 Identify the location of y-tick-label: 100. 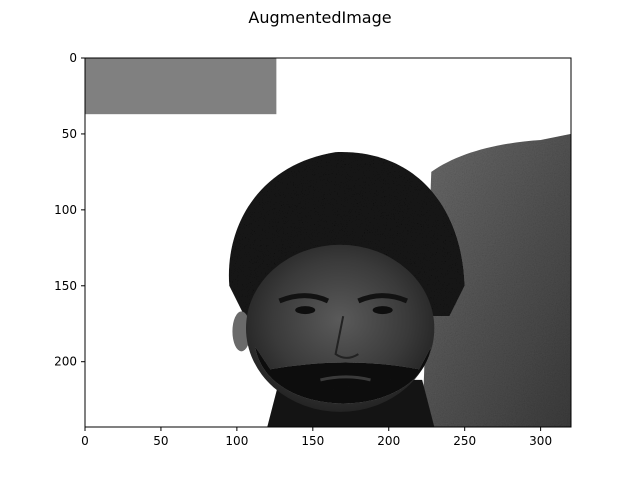
(65, 210).